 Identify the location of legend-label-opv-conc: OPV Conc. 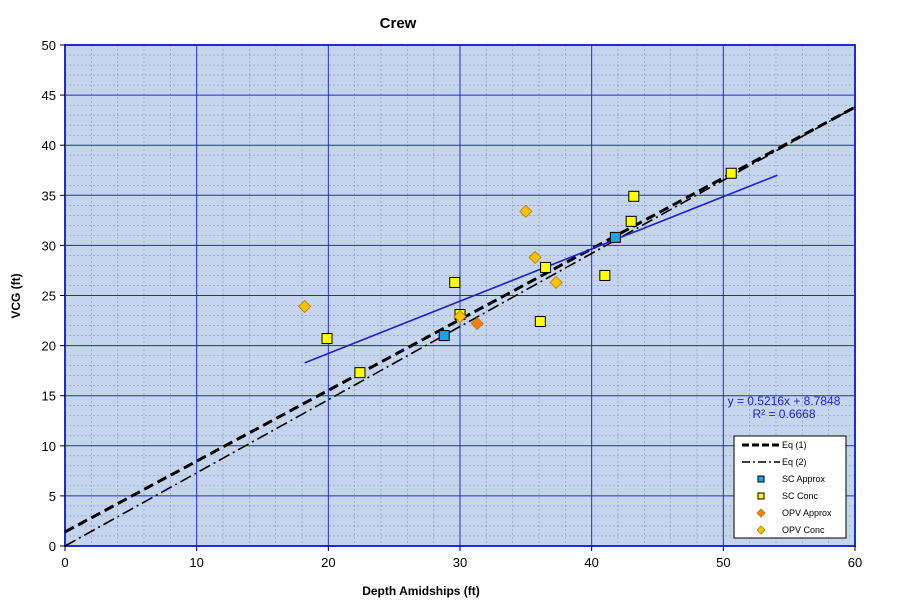
(803, 530).